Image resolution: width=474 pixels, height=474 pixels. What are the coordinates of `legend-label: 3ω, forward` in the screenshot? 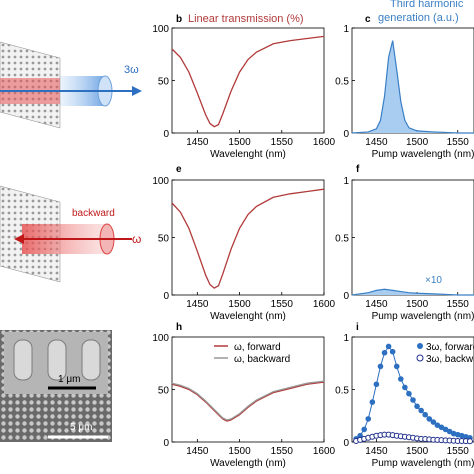 It's located at (450, 347).